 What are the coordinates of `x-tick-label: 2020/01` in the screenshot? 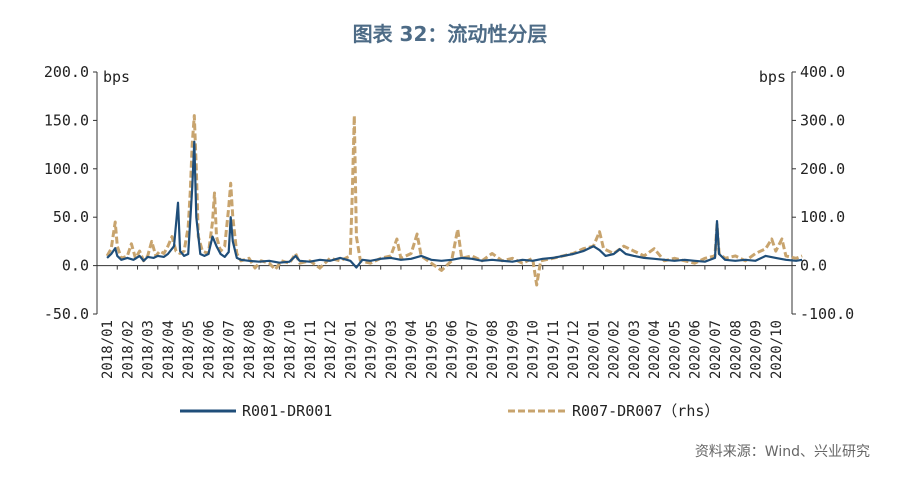 It's located at (594, 349).